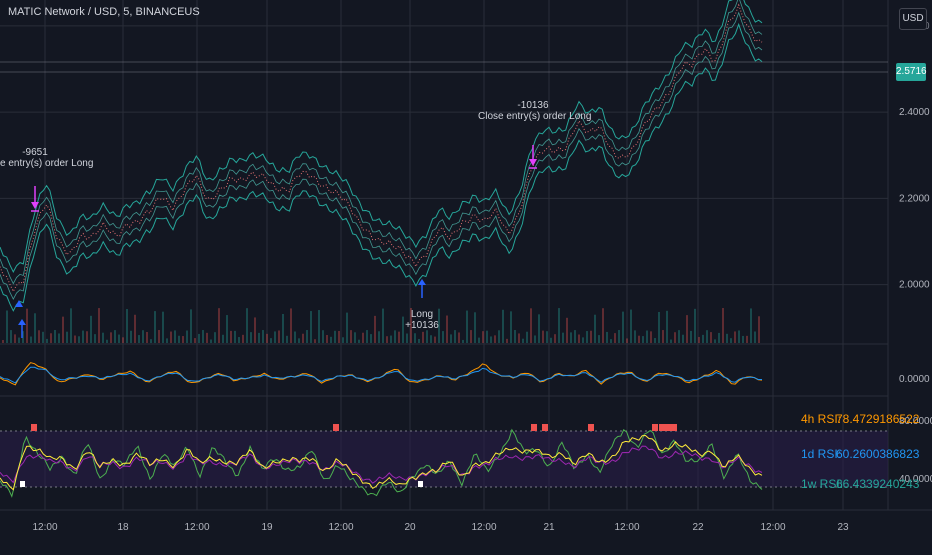 The height and width of the screenshot is (555, 932). I want to click on close-order-annotation-1: -9651 Close entry(s) order Long, so click(46, 158).